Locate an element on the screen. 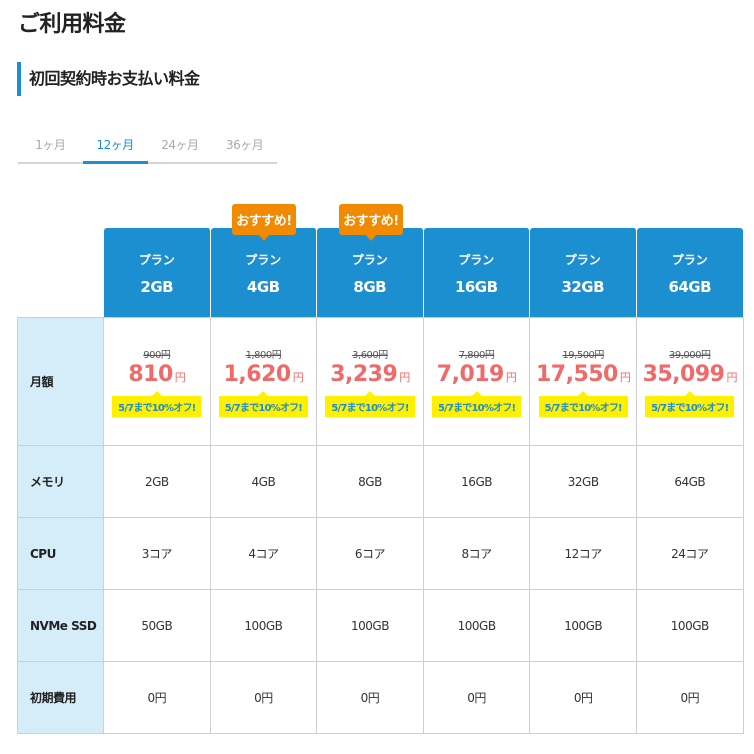 The image size is (754, 754). original-price: 39,000円 is located at coordinates (690, 355).